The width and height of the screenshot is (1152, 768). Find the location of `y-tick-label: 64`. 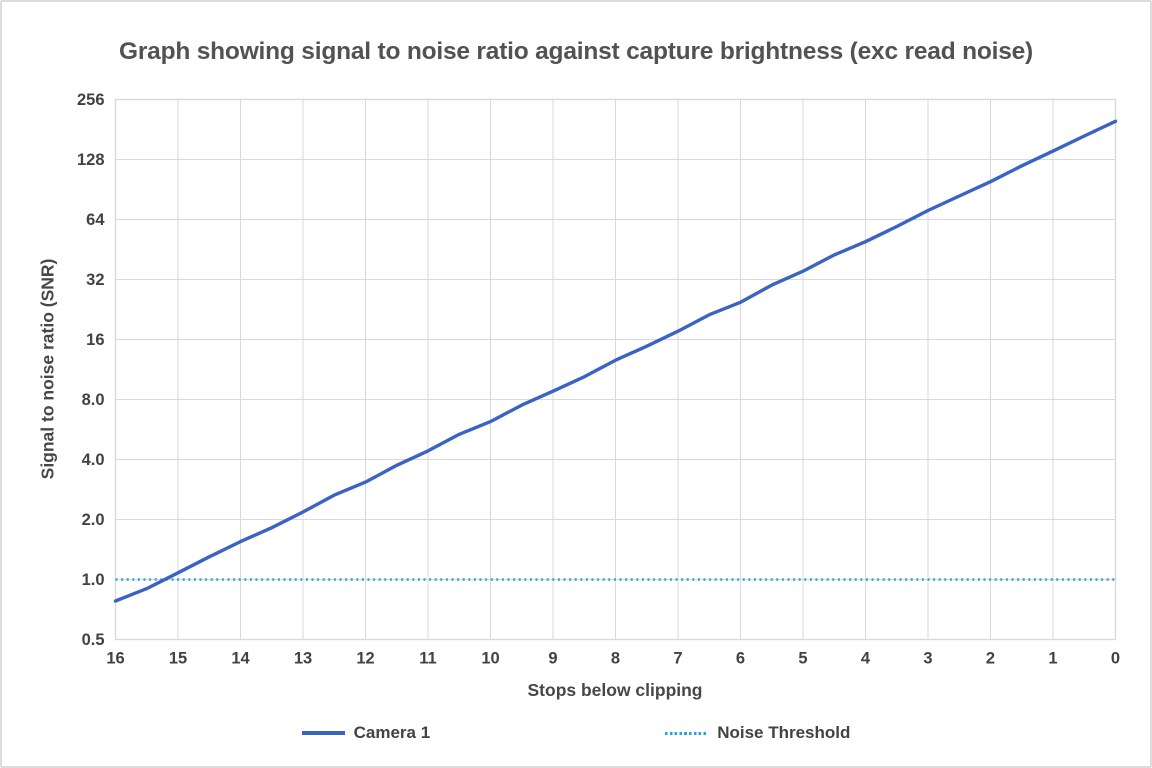

y-tick-label: 64 is located at coordinates (95, 220).